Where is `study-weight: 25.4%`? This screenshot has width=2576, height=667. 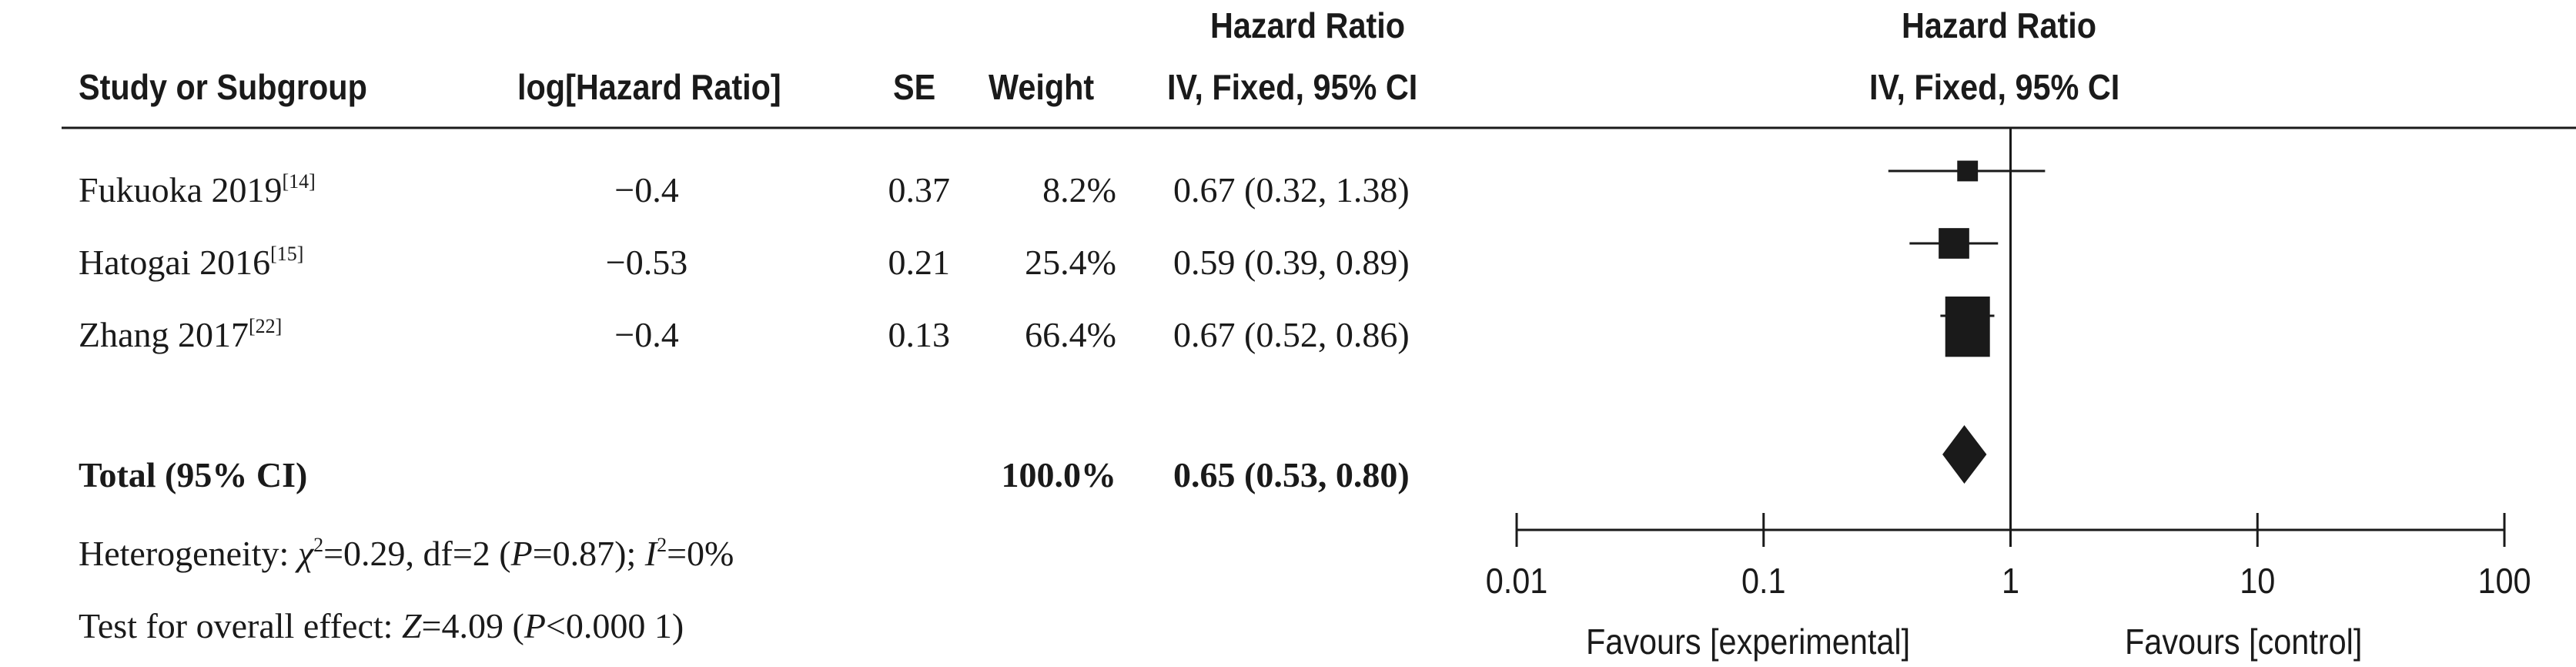
study-weight: 25.4% is located at coordinates (1071, 262).